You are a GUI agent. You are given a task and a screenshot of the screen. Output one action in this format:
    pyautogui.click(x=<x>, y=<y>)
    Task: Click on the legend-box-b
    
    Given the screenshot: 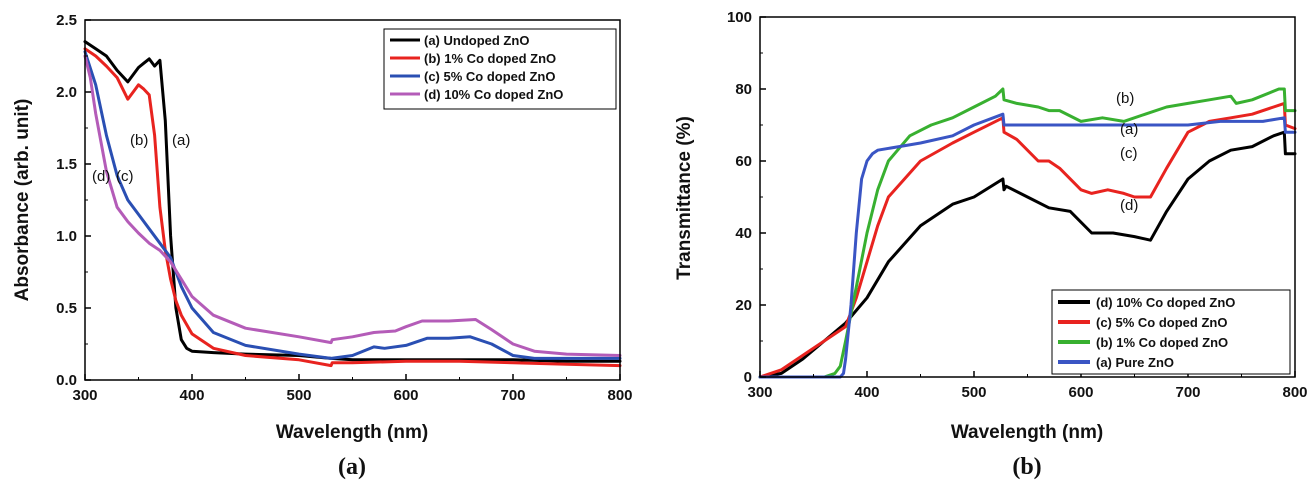 What is the action you would take?
    pyautogui.click(x=1171, y=332)
    